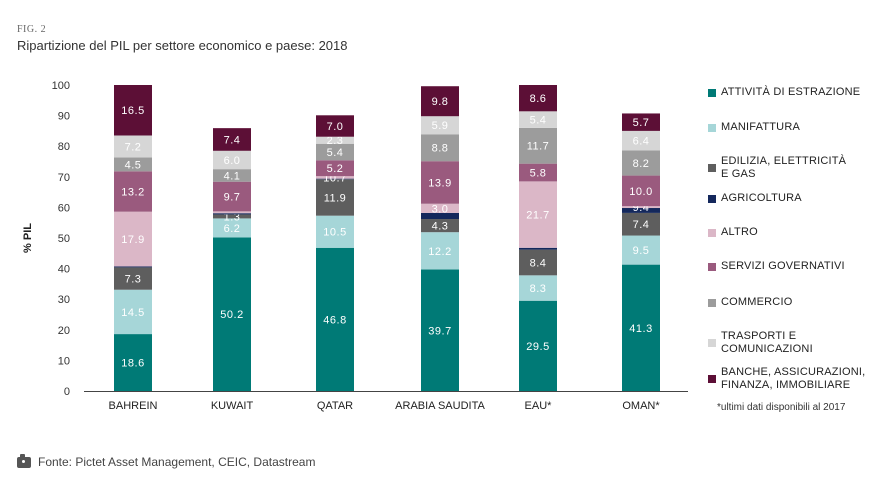 This screenshot has height=495, width=896. What do you see at coordinates (641, 164) in the screenshot?
I see `data-label: 8.2` at bounding box center [641, 164].